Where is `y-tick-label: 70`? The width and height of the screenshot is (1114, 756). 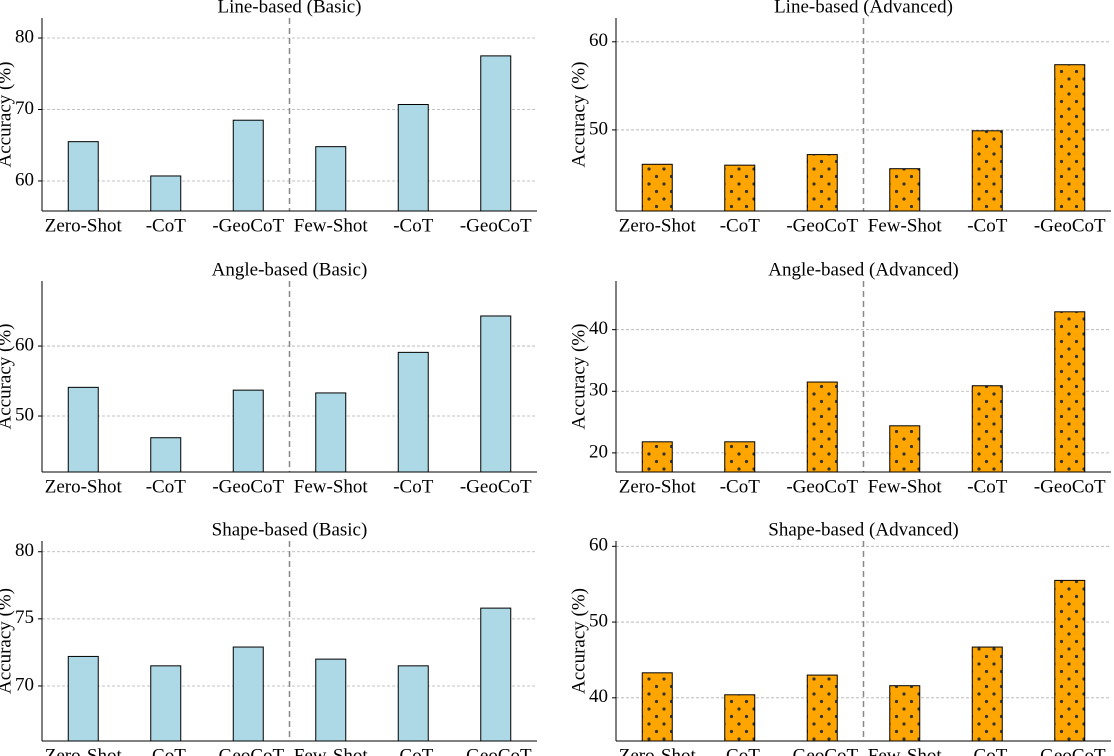 y-tick-label: 70 is located at coordinates (24, 684).